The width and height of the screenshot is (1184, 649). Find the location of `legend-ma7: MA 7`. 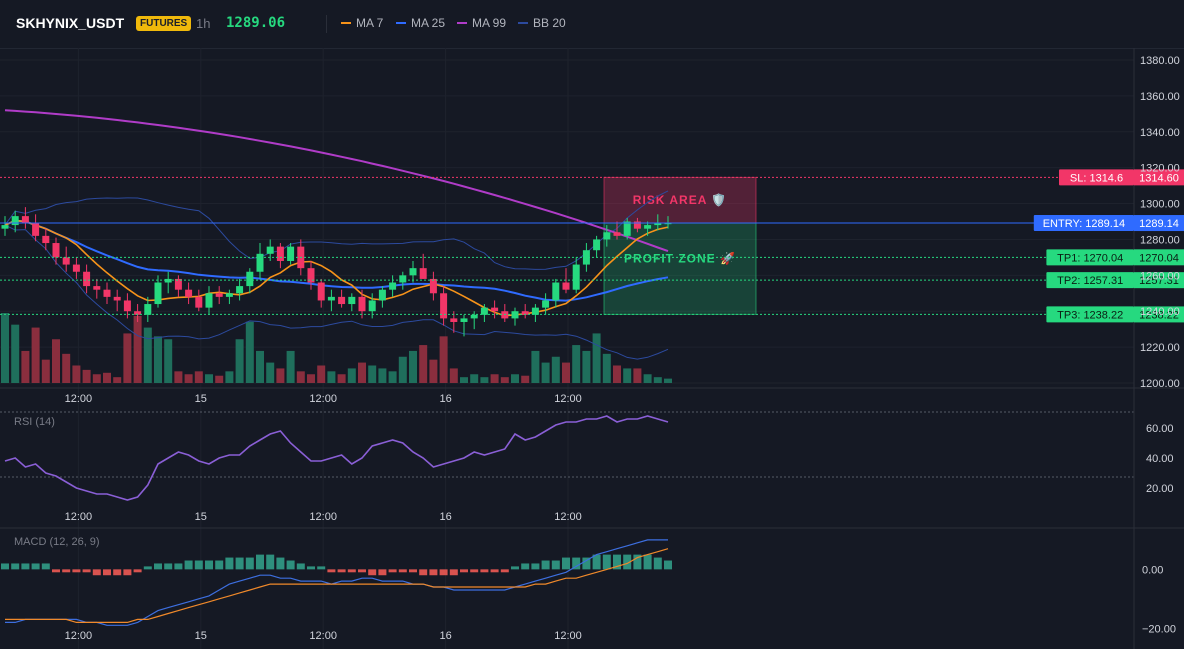

legend-ma7: MA 7 is located at coordinates (362, 23).